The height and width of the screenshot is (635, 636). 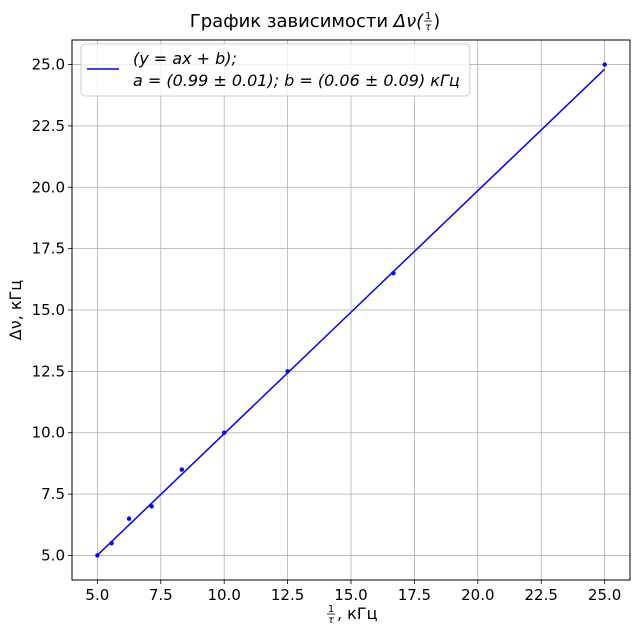 What do you see at coordinates (350, 595) in the screenshot?
I see `x-tick-label: 15.0` at bounding box center [350, 595].